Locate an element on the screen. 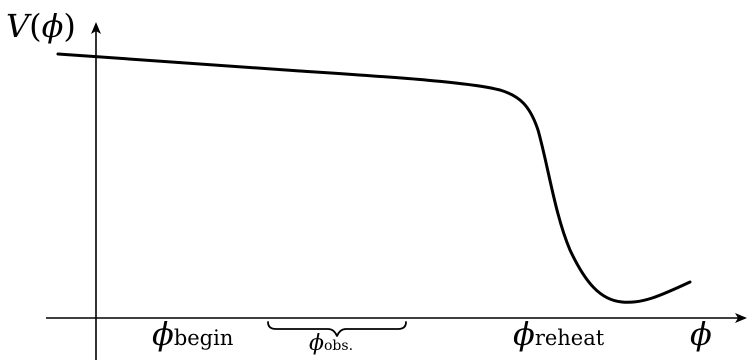 The image size is (747, 360). x-axis-label: ϕ is located at coordinates (701, 334).